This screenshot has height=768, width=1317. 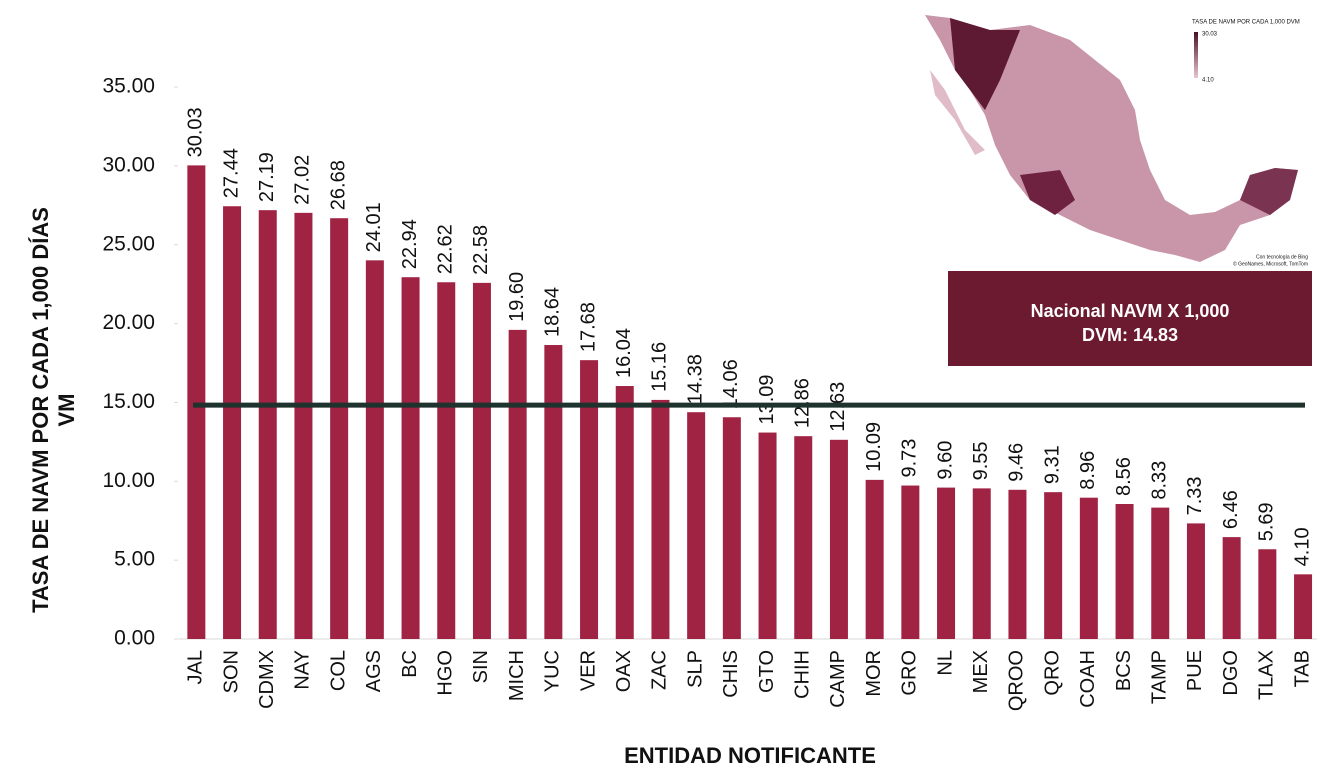 What do you see at coordinates (134, 638) in the screenshot?
I see `y-tick-label: 0.00` at bounding box center [134, 638].